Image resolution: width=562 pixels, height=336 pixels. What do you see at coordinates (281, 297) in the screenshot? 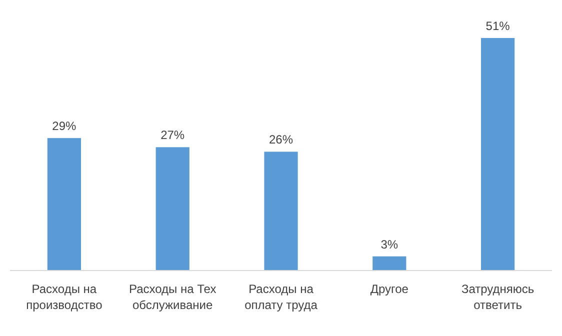
I see `x-tick-label: Расходы на оплату труда` at bounding box center [281, 297].